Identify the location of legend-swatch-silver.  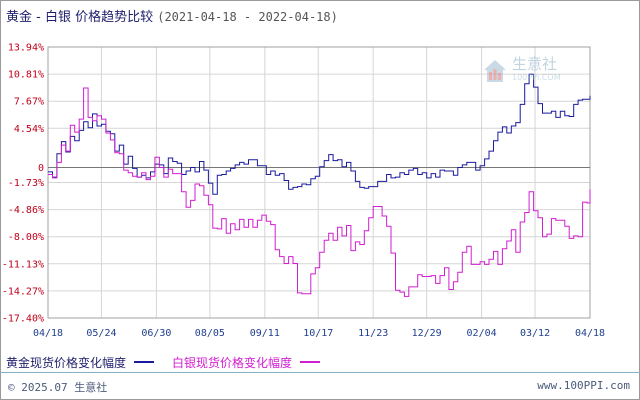
(310, 362).